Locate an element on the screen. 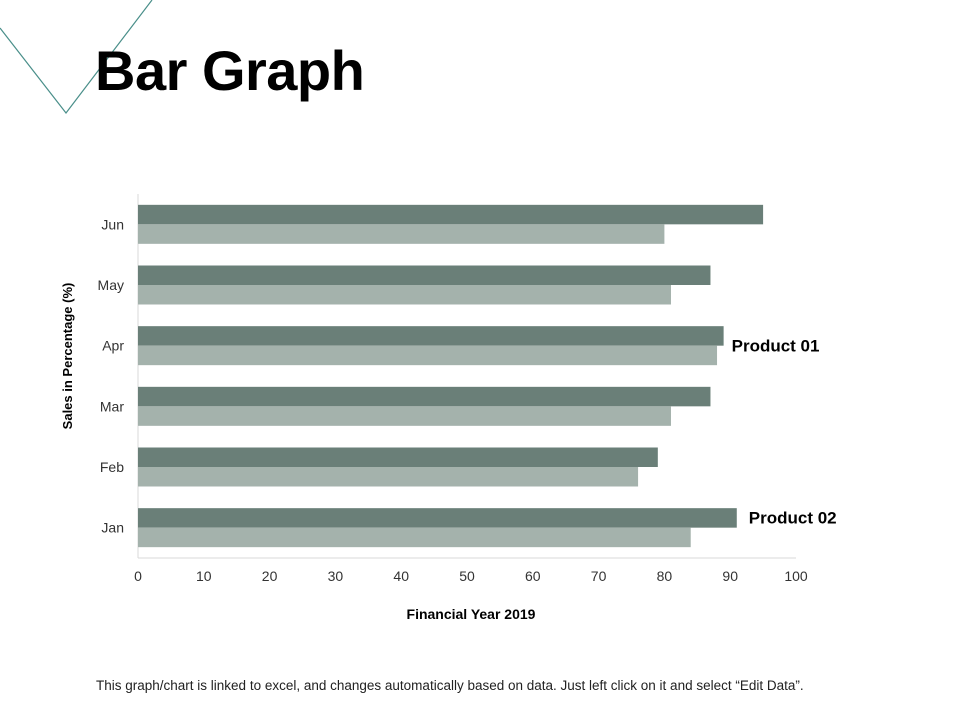 This screenshot has width=960, height=720. y-tick-label: Jun is located at coordinates (112, 224).